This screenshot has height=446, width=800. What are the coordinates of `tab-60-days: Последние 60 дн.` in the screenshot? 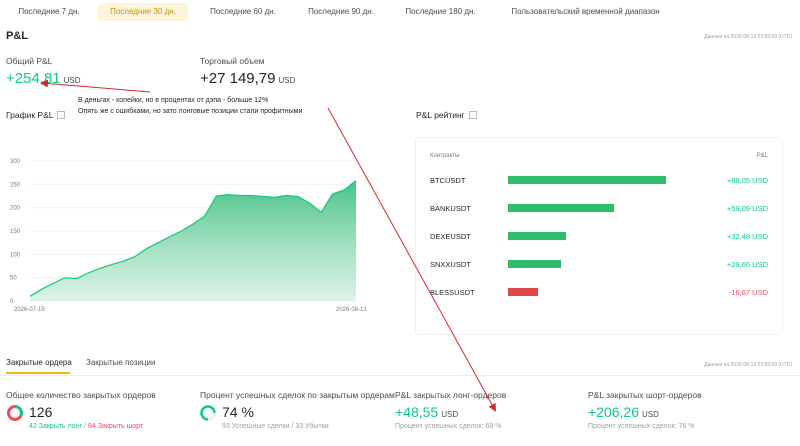 It's located at (243, 11).